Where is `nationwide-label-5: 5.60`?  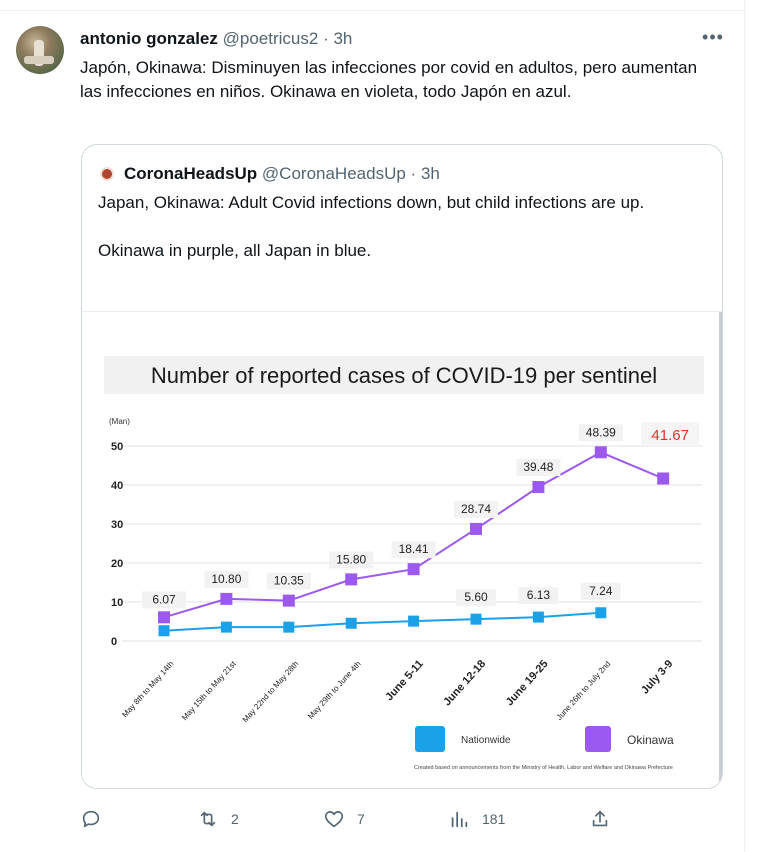 nationwide-label-5: 5.60 is located at coordinates (476, 597).